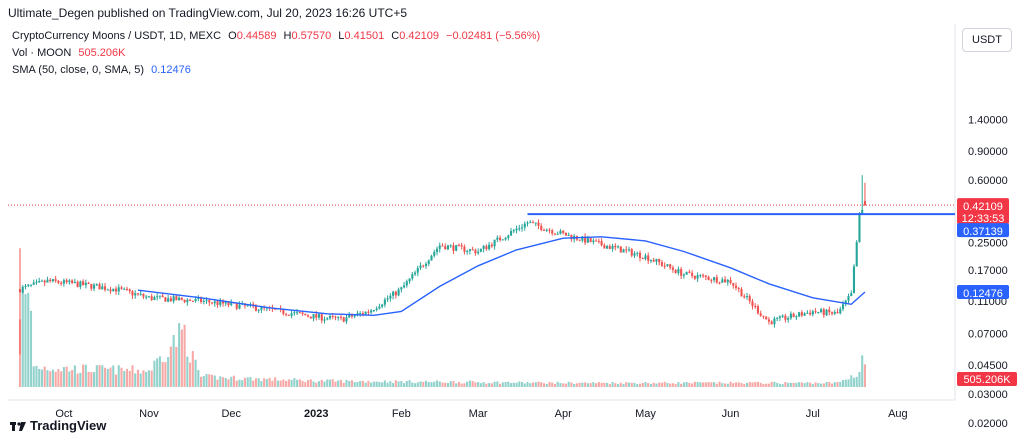 The width and height of the screenshot is (1024, 442). I want to click on y-tick-label: 0.07000, so click(988, 334).